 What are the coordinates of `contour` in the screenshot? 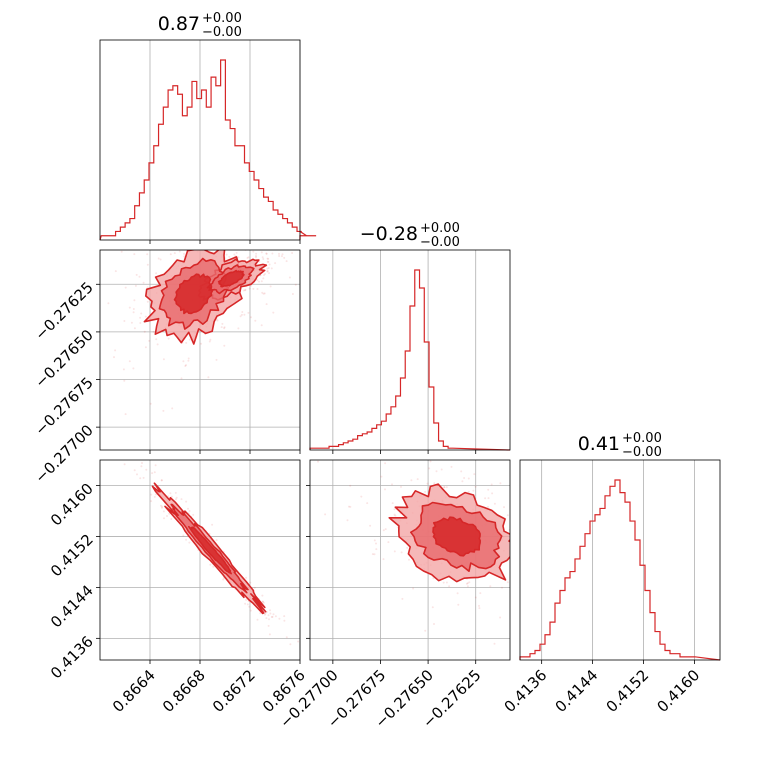 It's located at (456, 536).